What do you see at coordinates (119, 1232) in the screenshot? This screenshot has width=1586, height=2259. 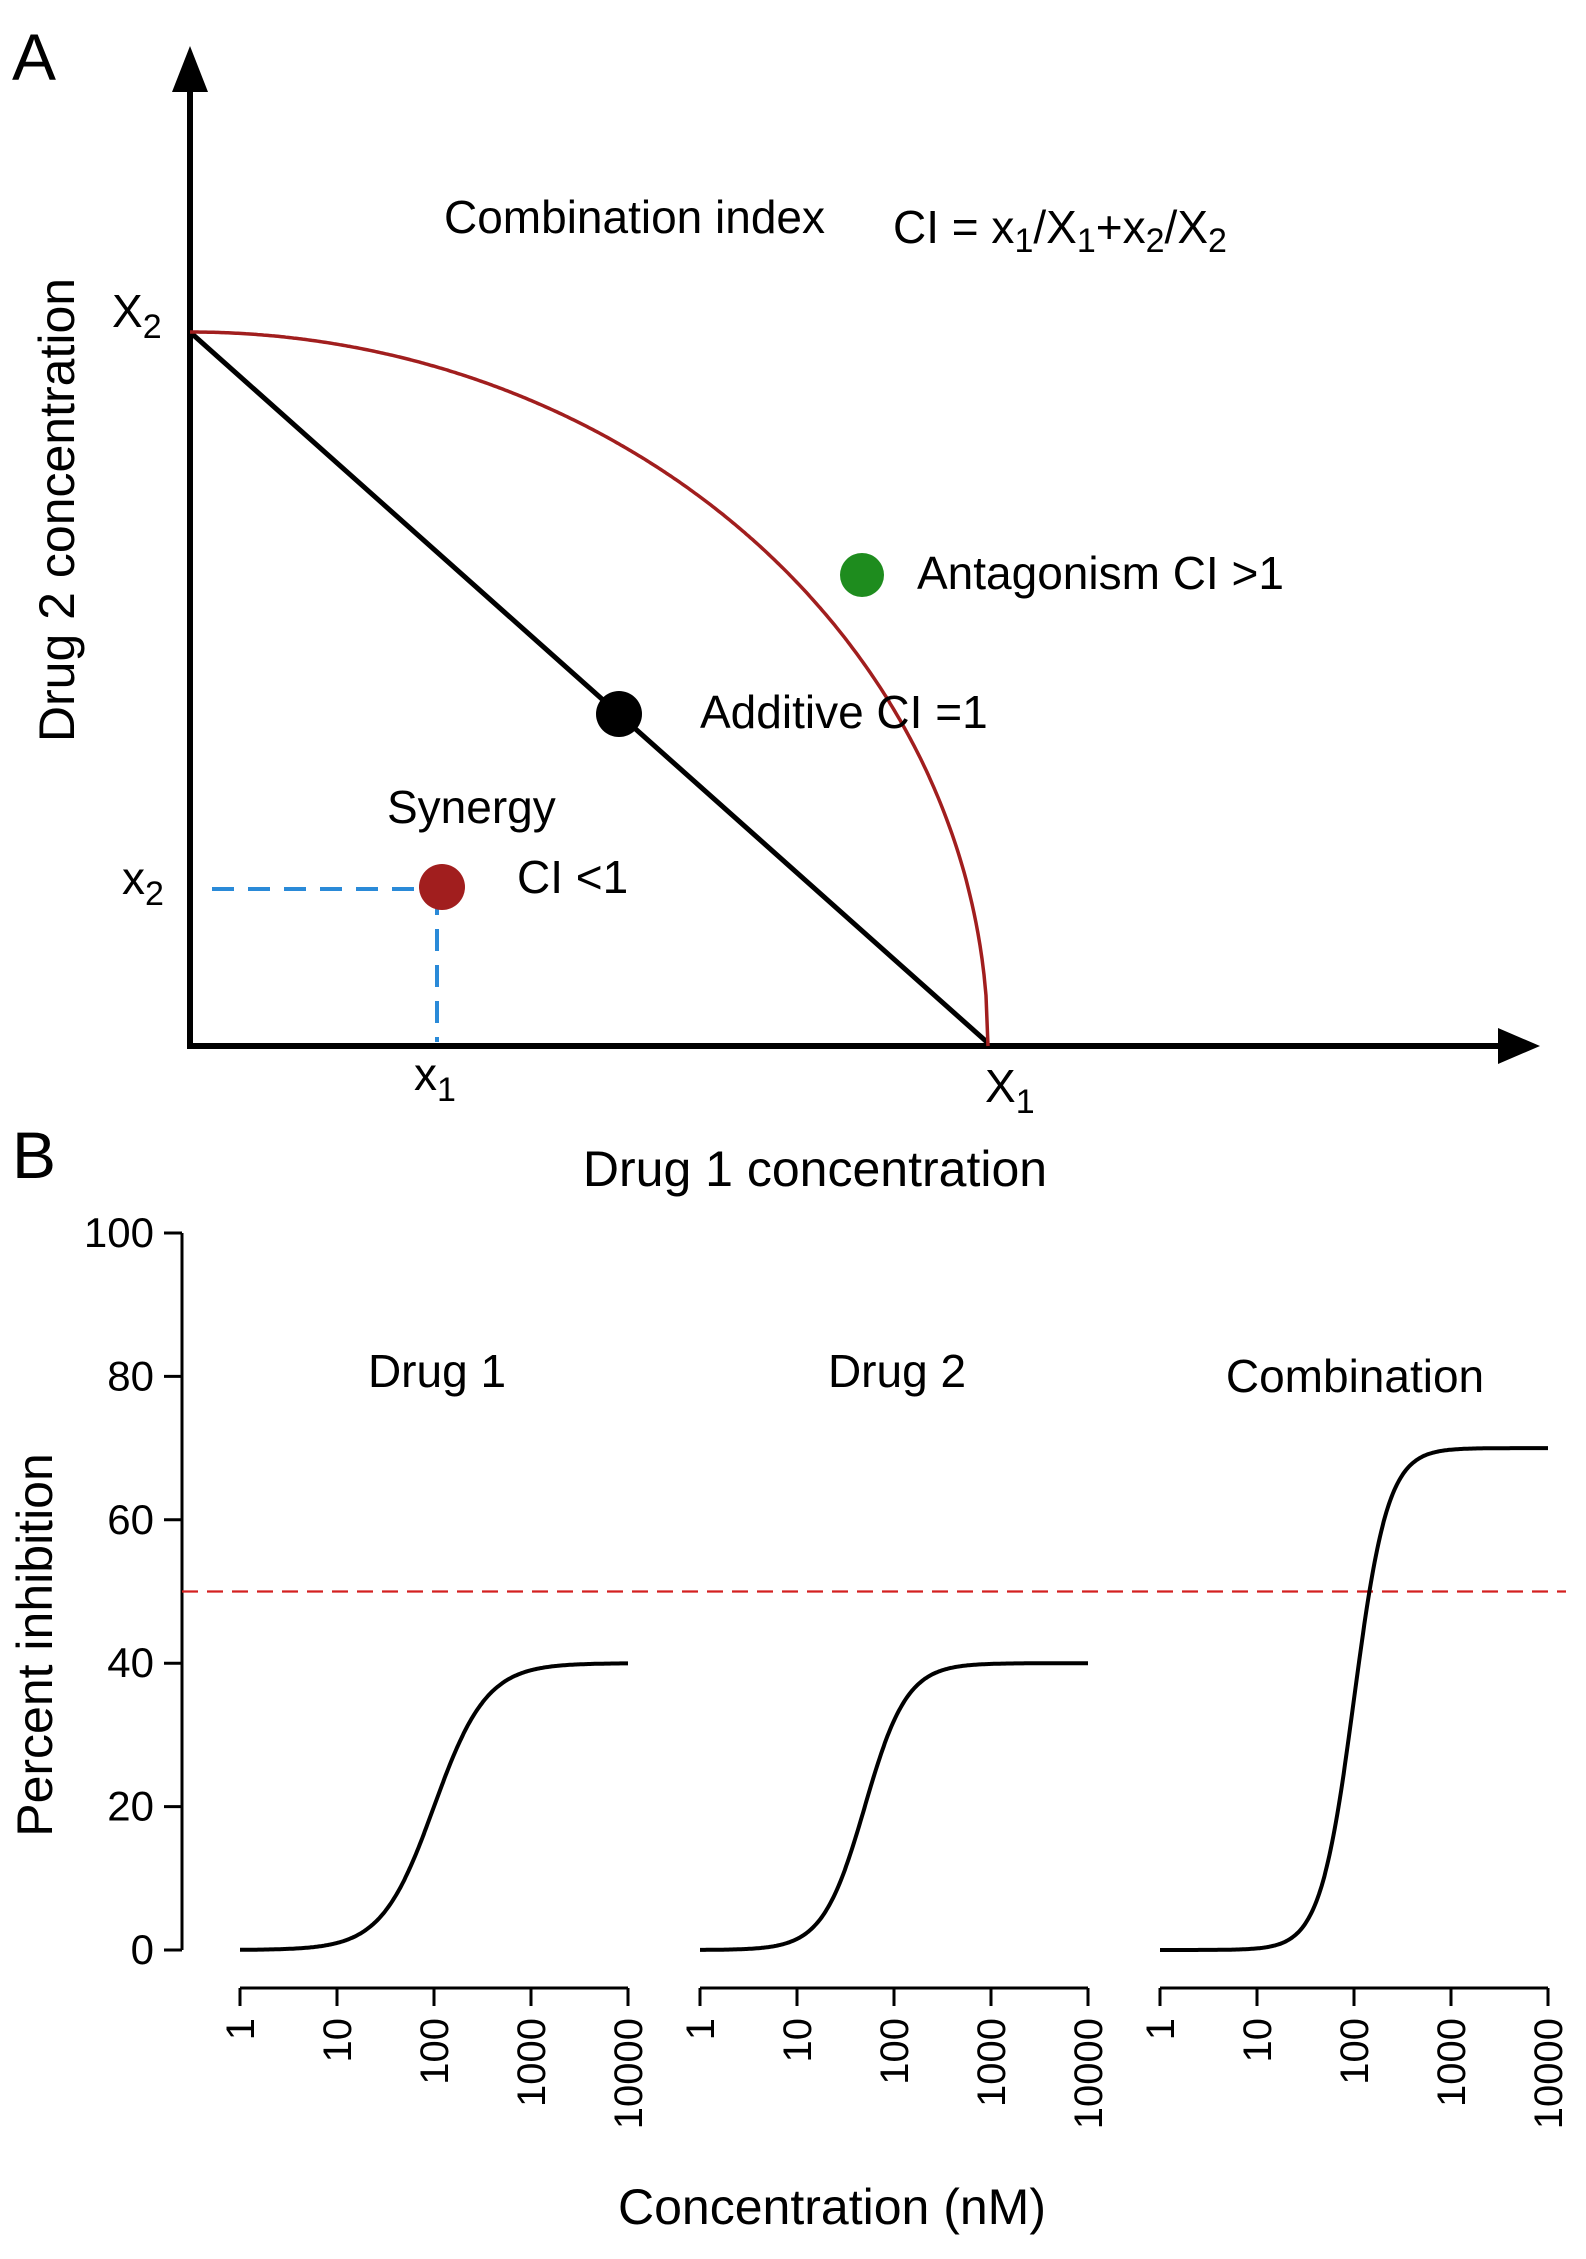 I see `panel-b-y-tick-label: 100` at bounding box center [119, 1232].